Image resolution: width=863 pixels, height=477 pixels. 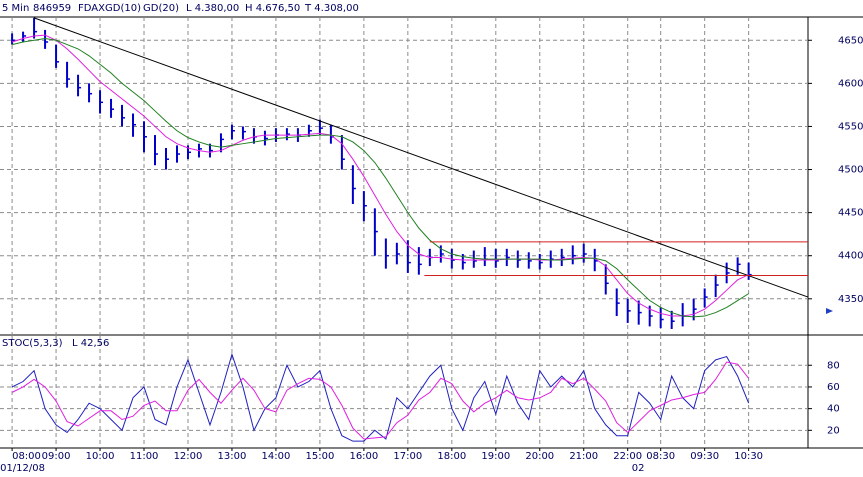 What do you see at coordinates (850, 40) in the screenshot?
I see `y-tick-label: 4650` at bounding box center [850, 40].